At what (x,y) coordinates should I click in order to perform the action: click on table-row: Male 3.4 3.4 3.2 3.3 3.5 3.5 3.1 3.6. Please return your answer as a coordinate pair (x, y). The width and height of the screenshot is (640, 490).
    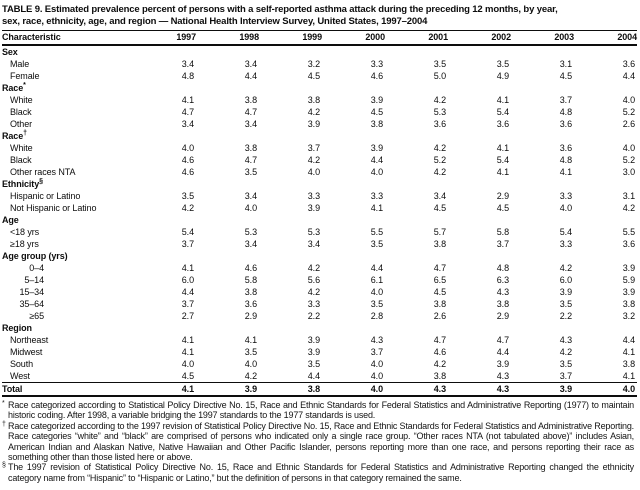
    Looking at the image, I should click on (319, 64).